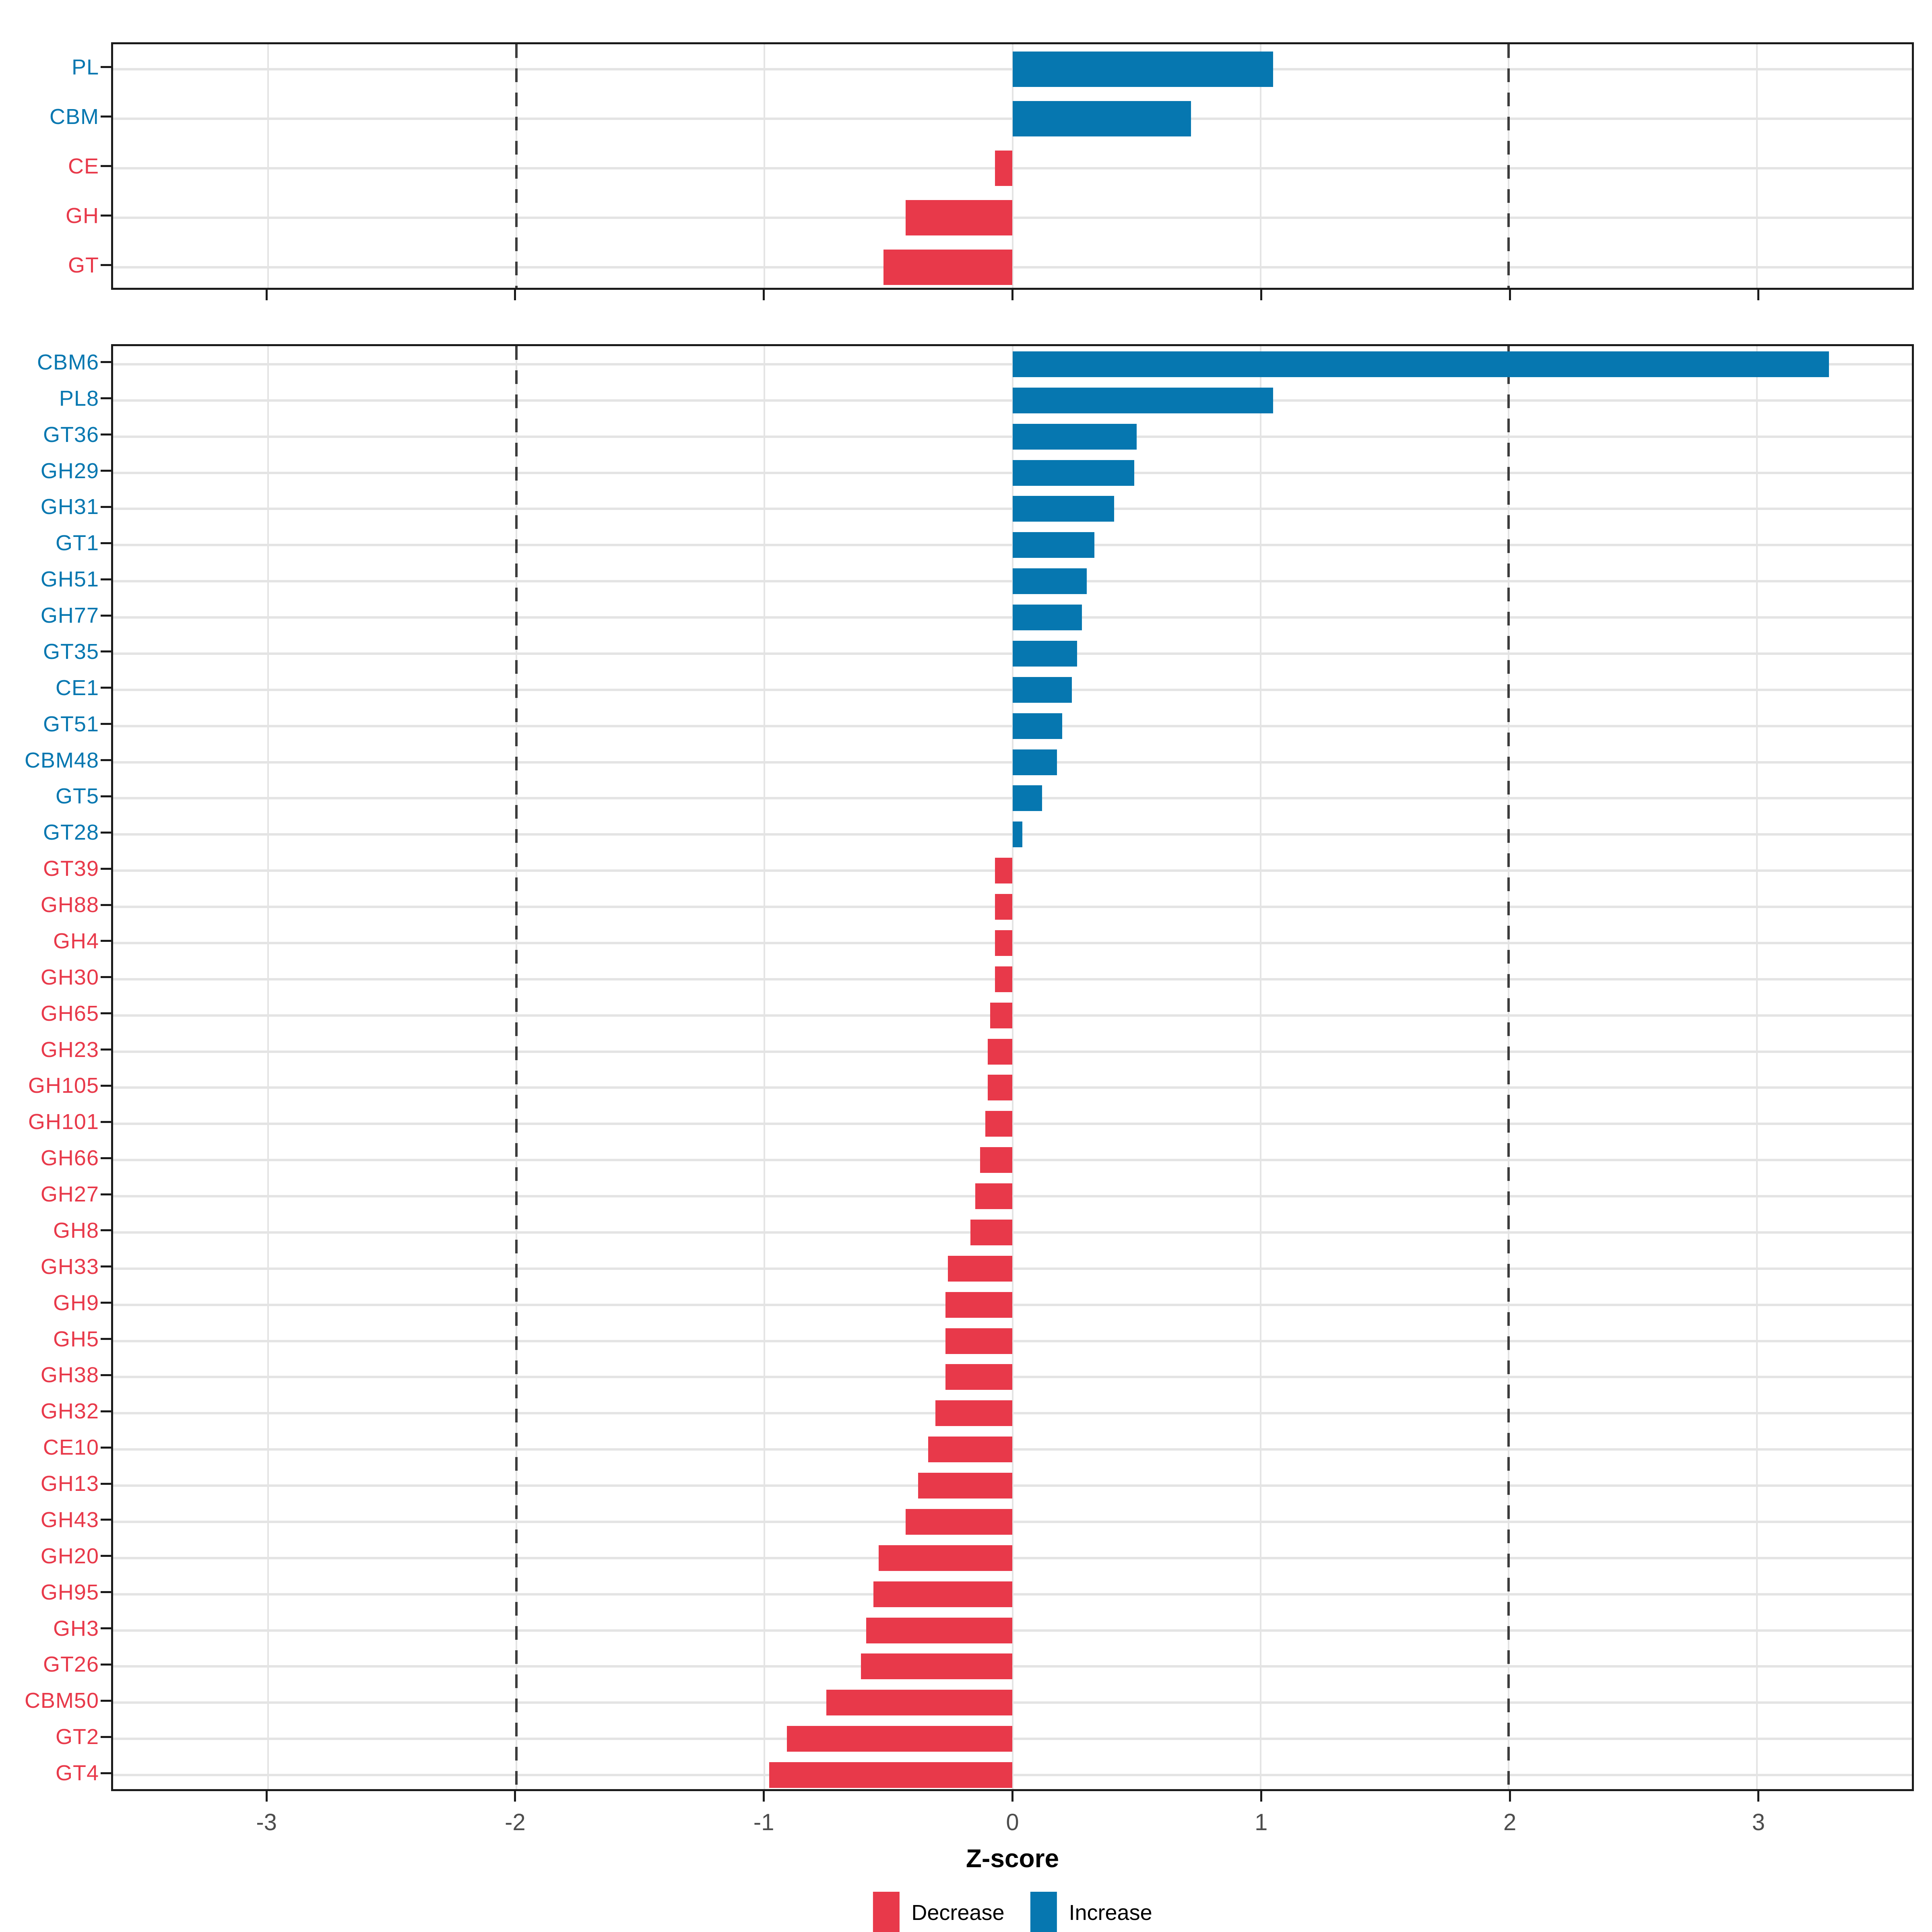 This screenshot has height=1932, width=1932. I want to click on y-label-GH27: GH27, so click(69, 1194).